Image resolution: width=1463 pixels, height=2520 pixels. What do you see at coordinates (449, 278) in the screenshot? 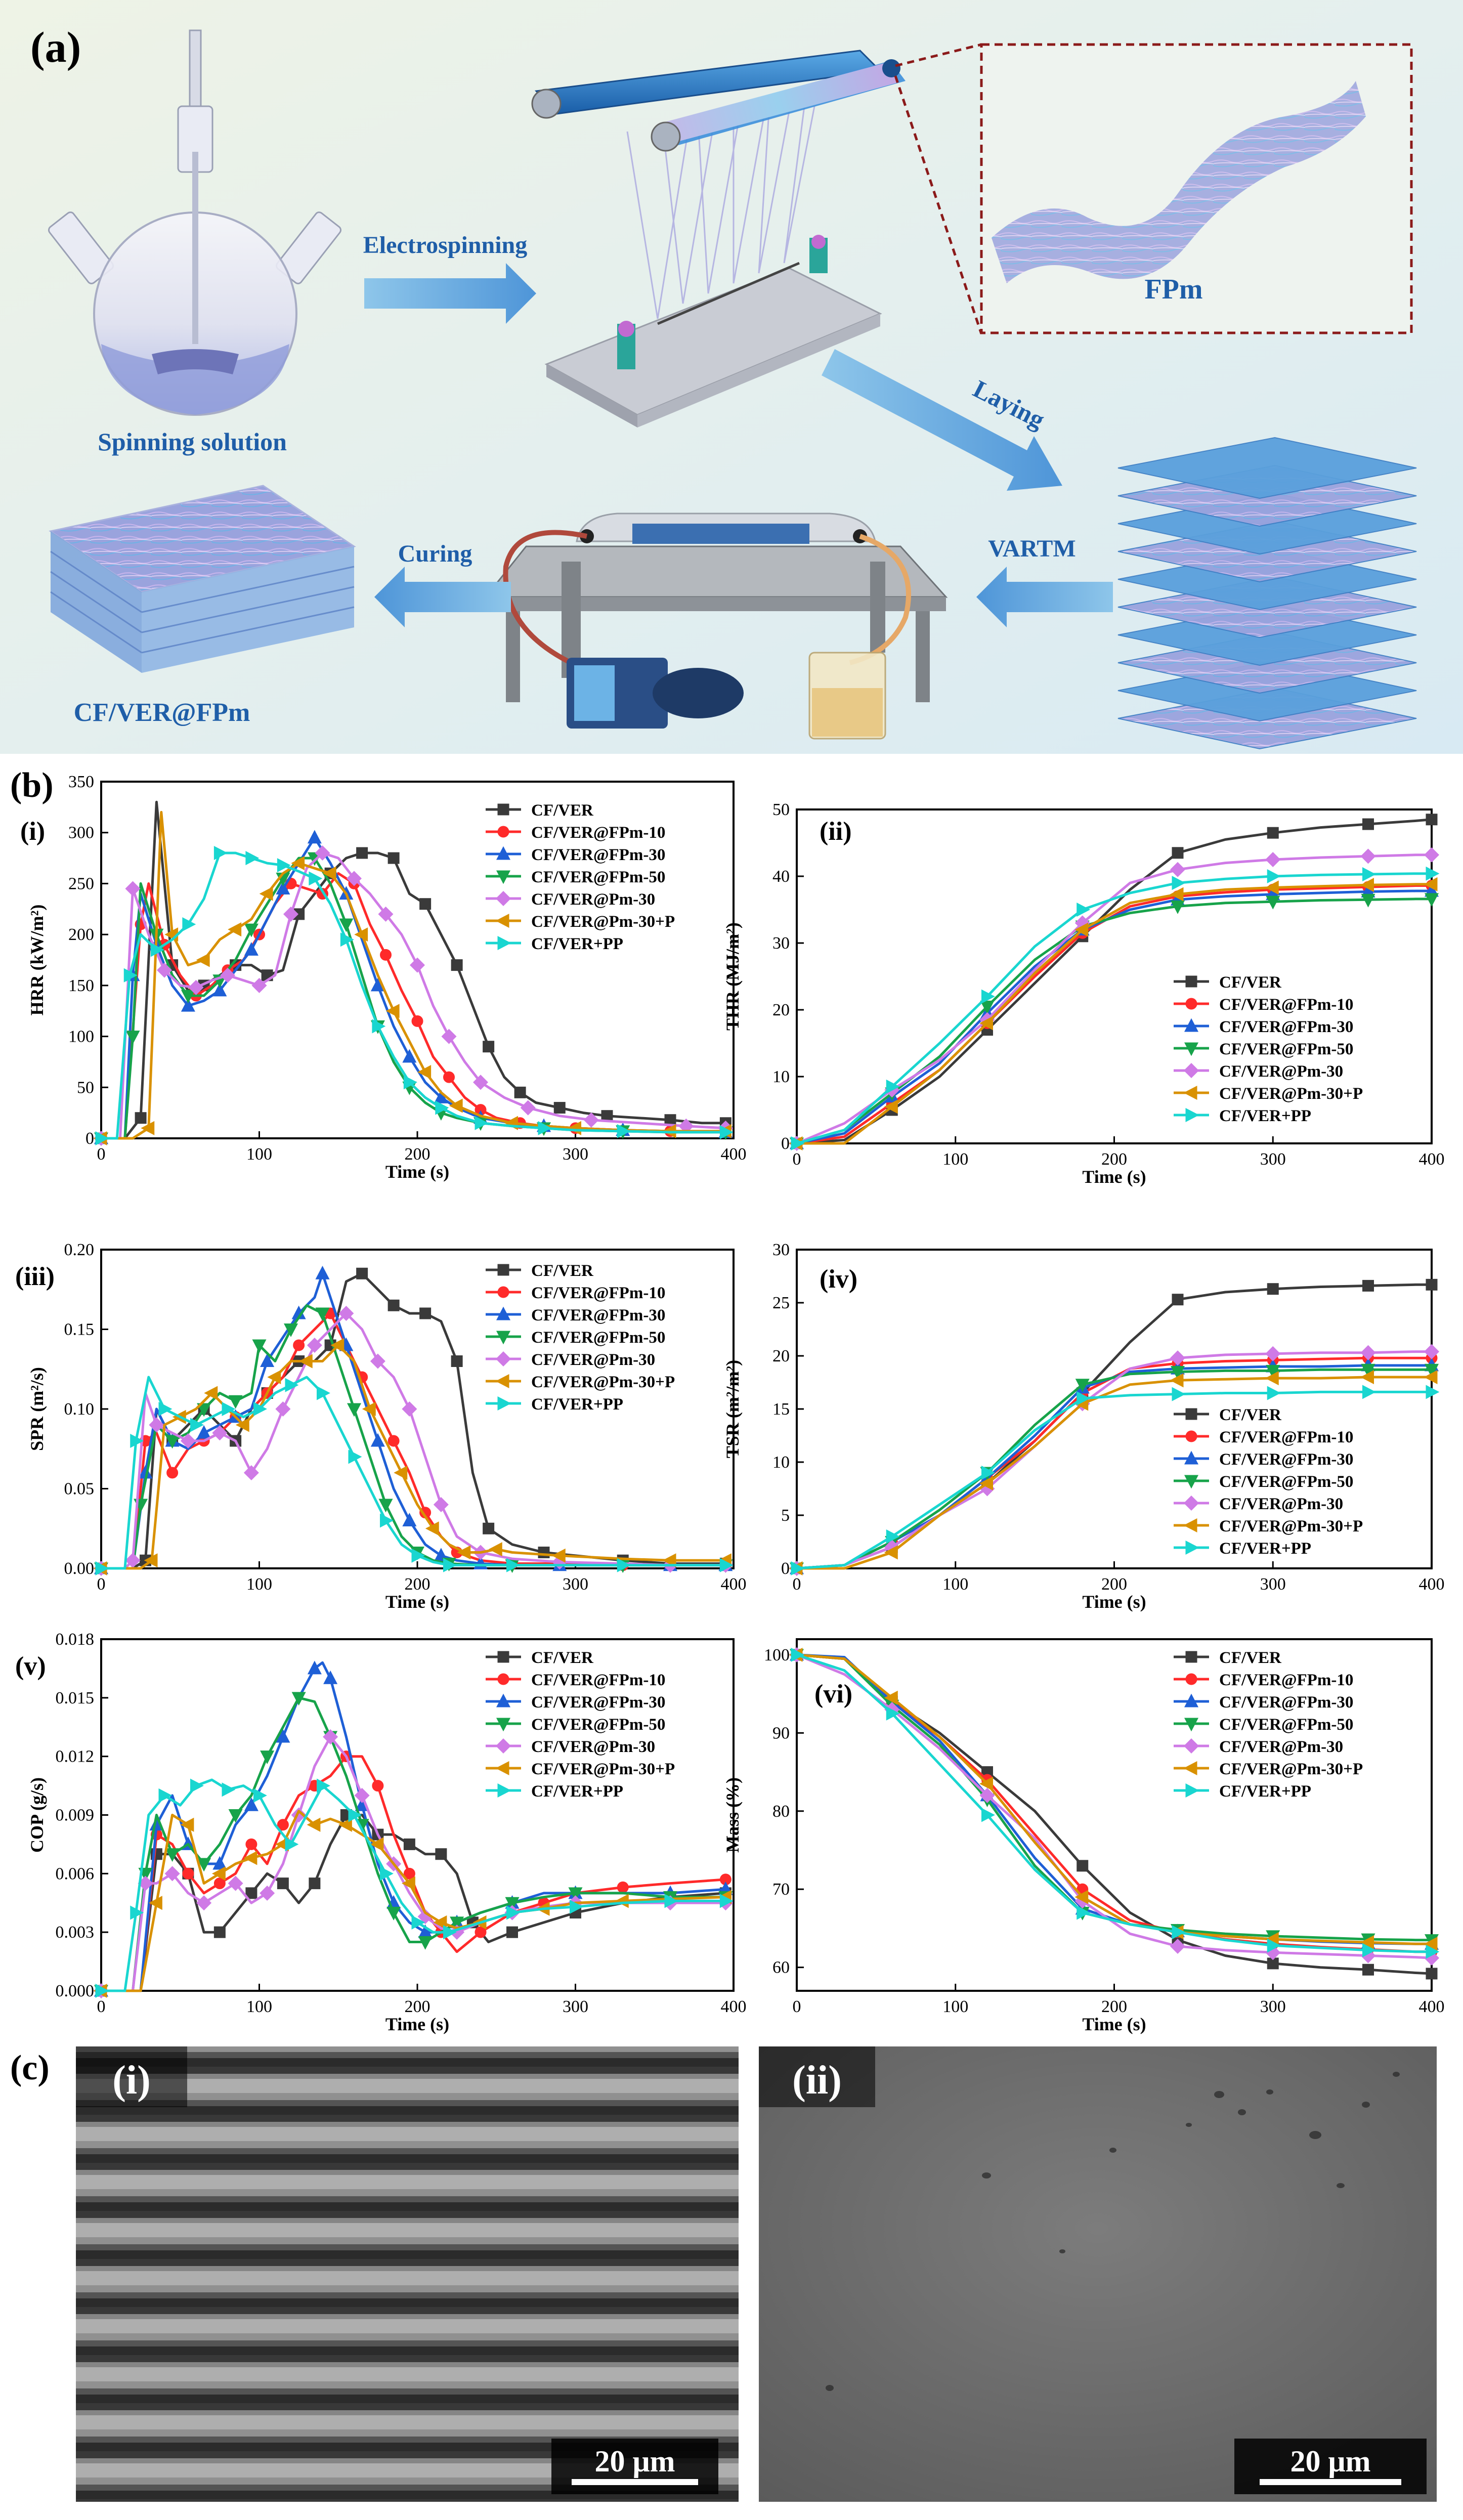
I see `electrospinning-arrow: Electrospinning` at bounding box center [449, 278].